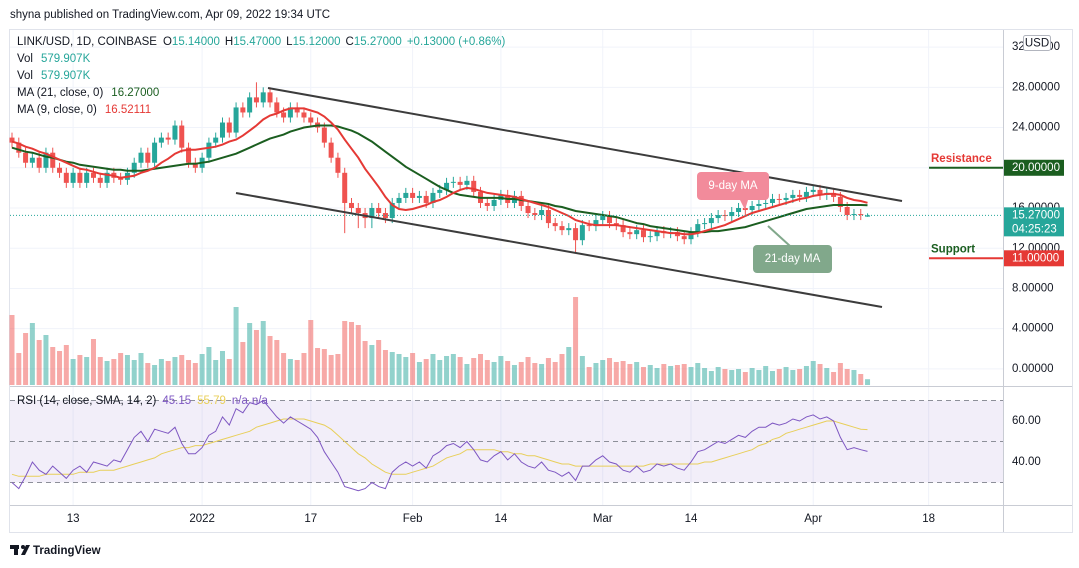 The width and height of the screenshot is (1079, 568). Describe the element at coordinates (87, 401) in the screenshot. I see `legend-text: RSI (14, close, SMA, 14, 2)` at that location.